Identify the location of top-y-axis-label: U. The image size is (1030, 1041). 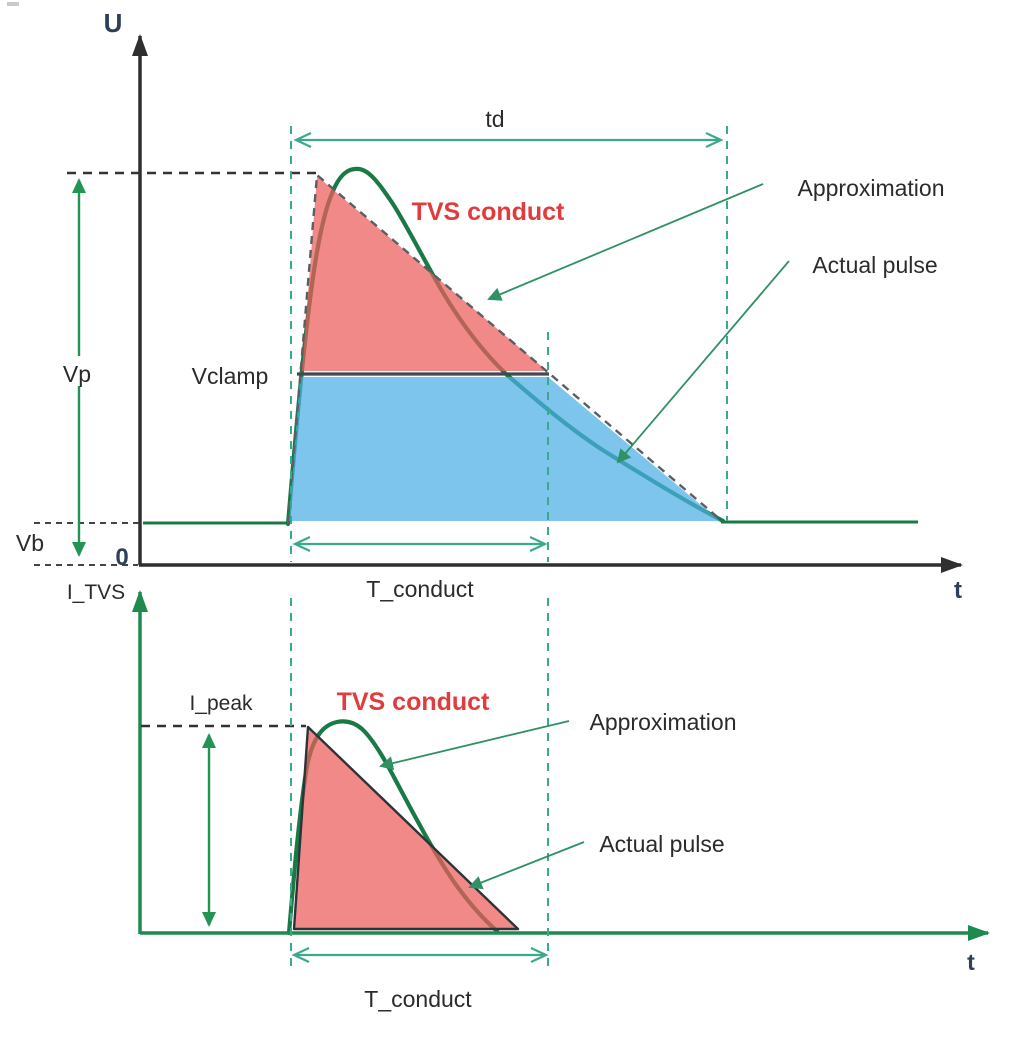
(113, 23).